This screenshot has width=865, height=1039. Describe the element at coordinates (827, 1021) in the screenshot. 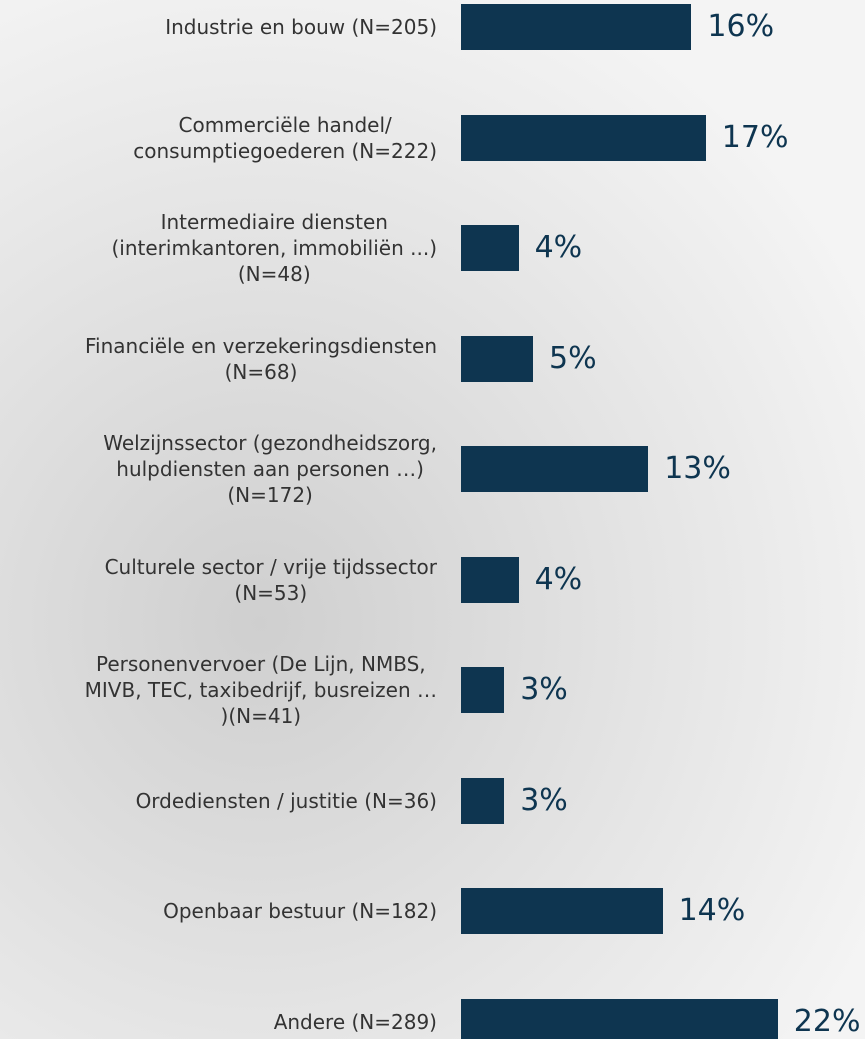

I see `value-label: 22%` at that location.